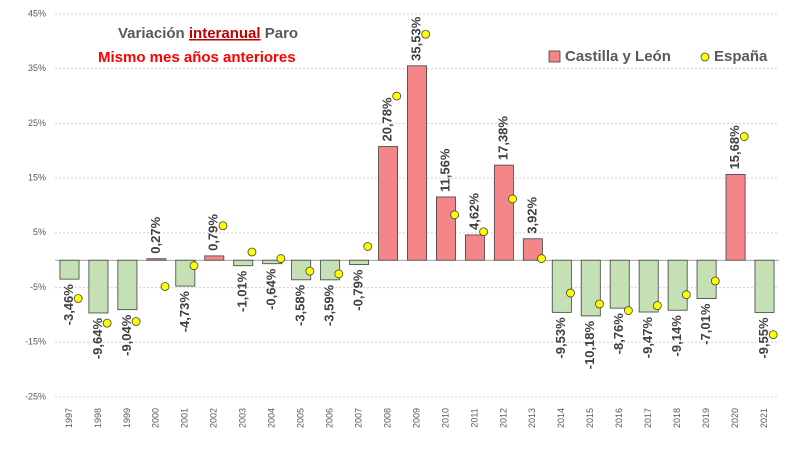  Describe the element at coordinates (358, 418) in the screenshot. I see `x-tick-label: 2007` at that location.